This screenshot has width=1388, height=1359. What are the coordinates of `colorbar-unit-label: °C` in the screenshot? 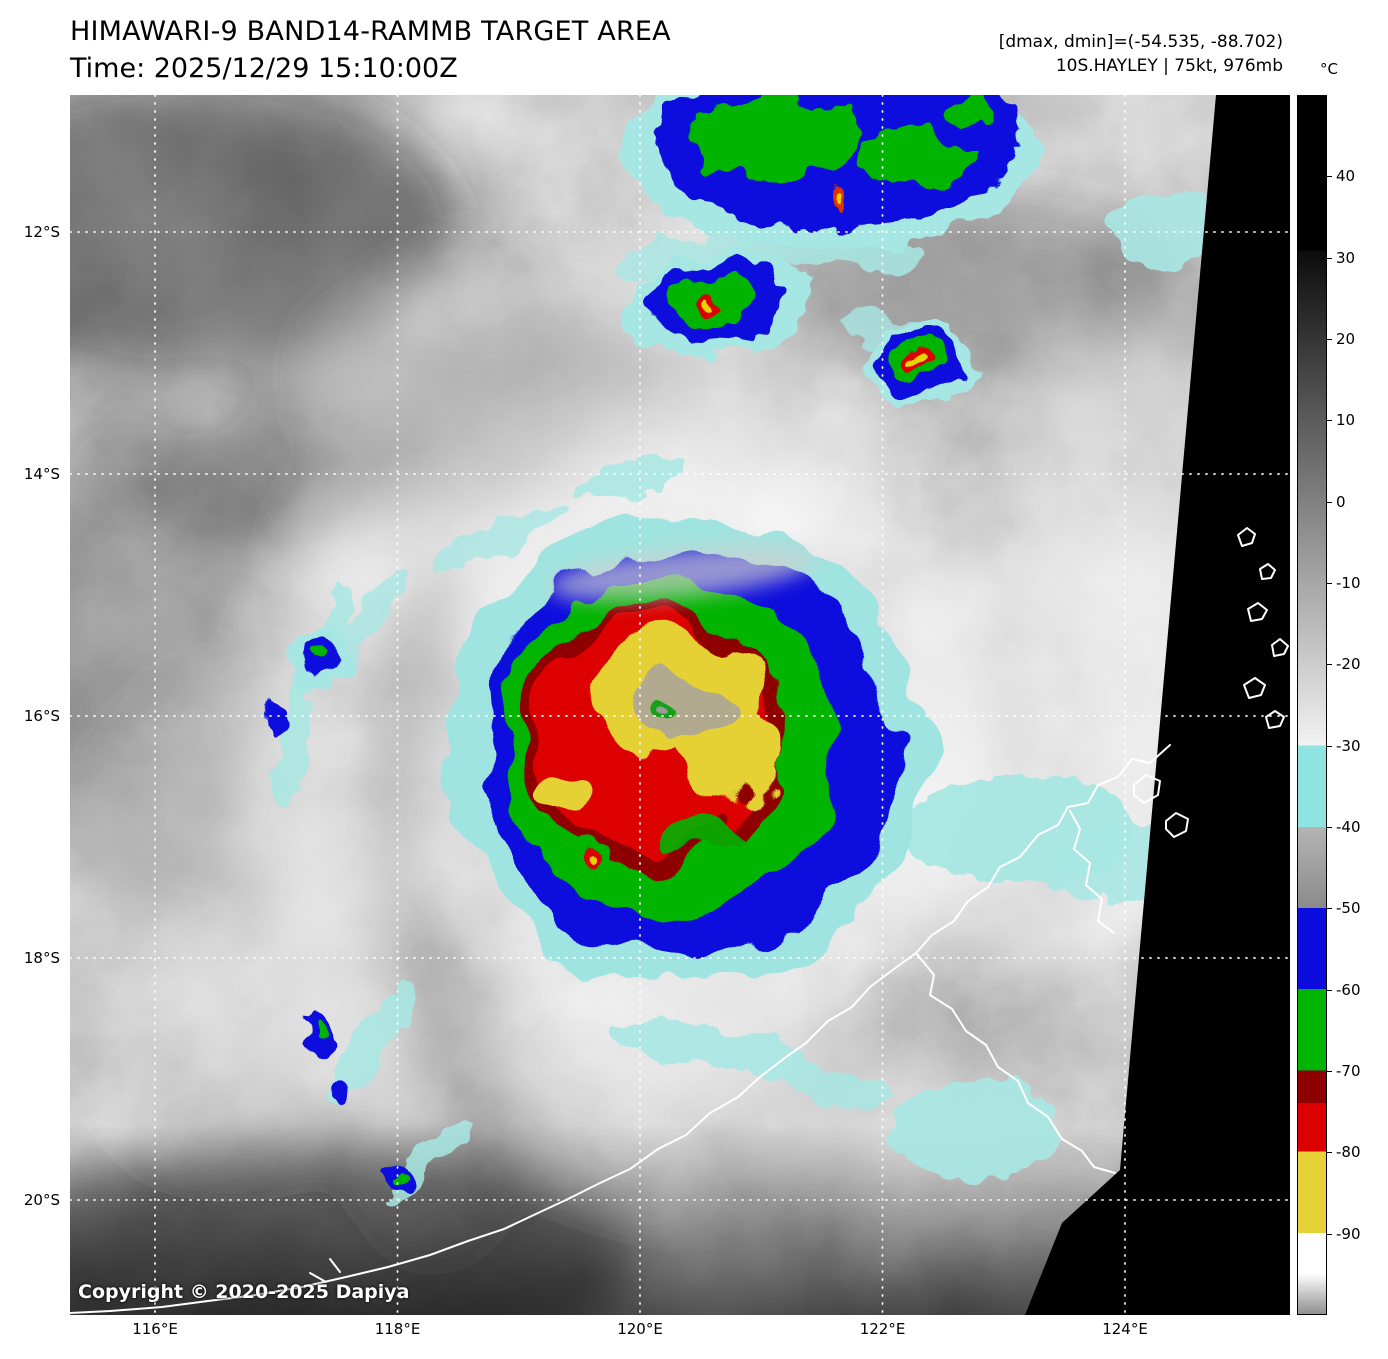 It's located at (1329, 69).